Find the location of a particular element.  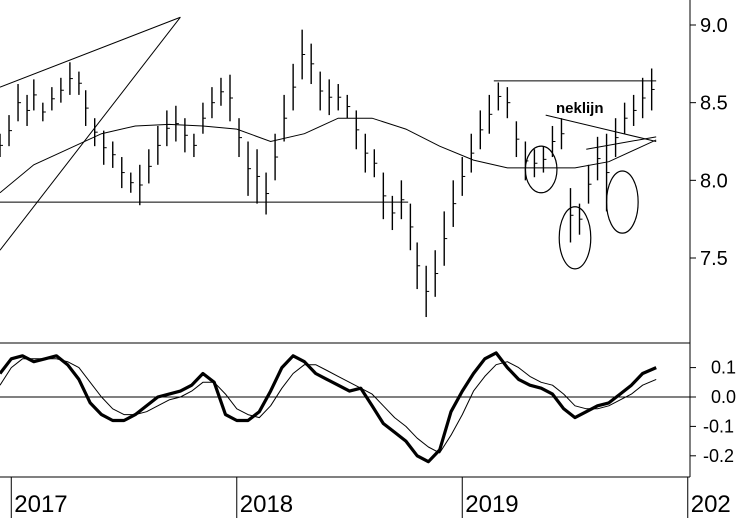

price-y-tick-label: 7.5 is located at coordinates (714, 259).